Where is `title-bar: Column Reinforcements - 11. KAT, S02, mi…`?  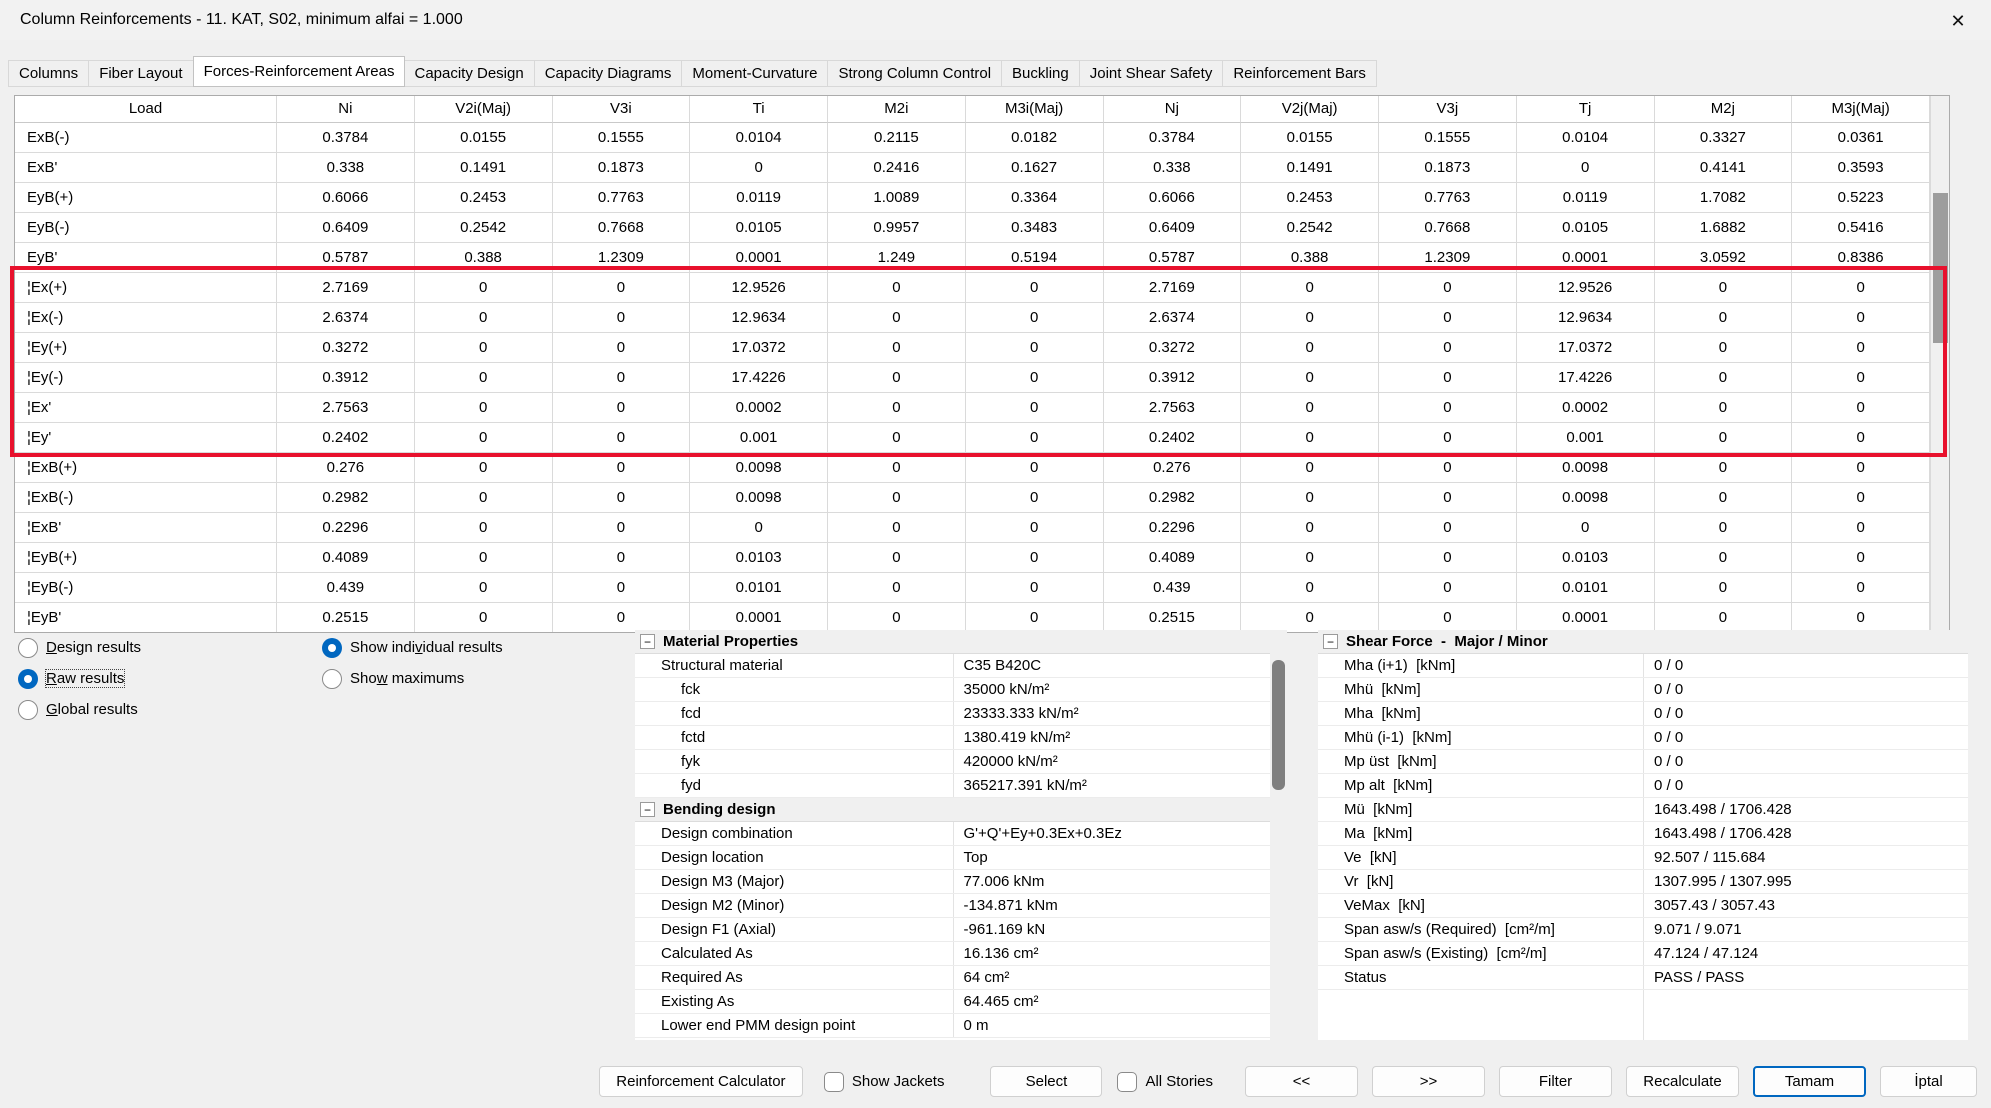
title-bar: Column Reinforcements - 11. KAT, S02, mi… is located at coordinates (995, 20).